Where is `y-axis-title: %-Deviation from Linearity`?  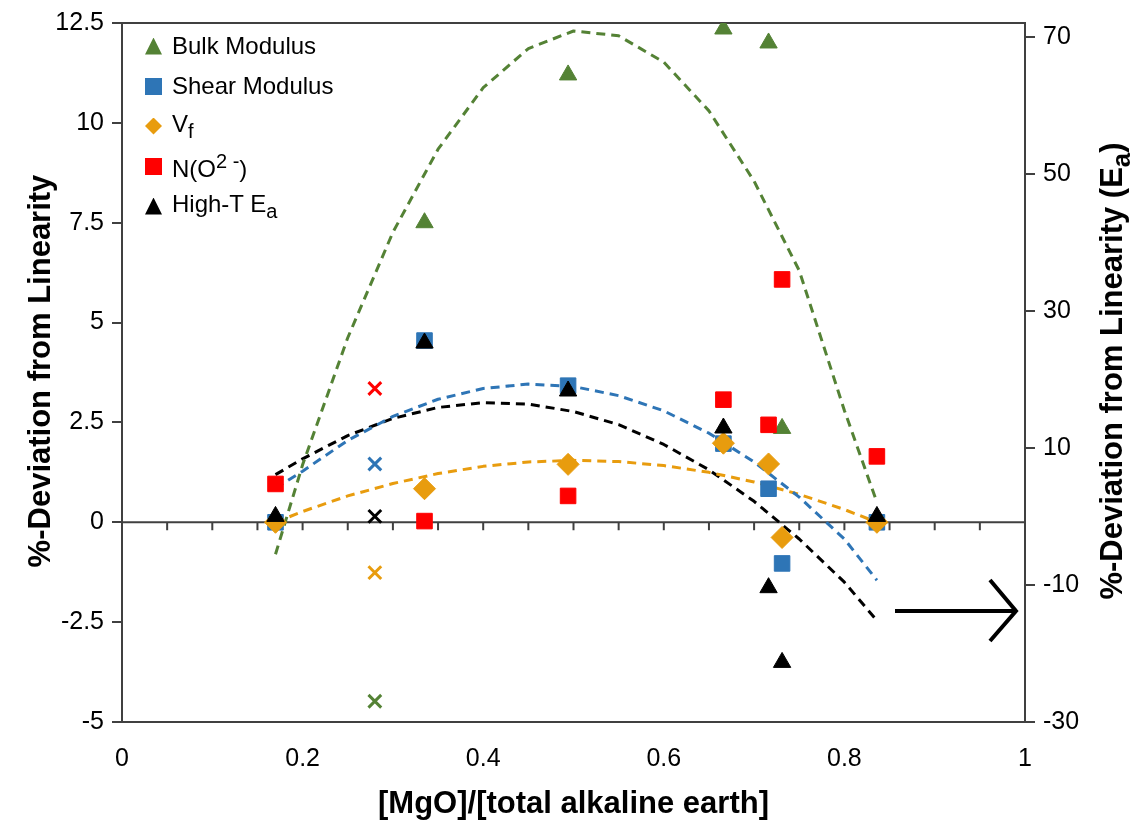 y-axis-title: %-Deviation from Linearity is located at coordinates (40, 371).